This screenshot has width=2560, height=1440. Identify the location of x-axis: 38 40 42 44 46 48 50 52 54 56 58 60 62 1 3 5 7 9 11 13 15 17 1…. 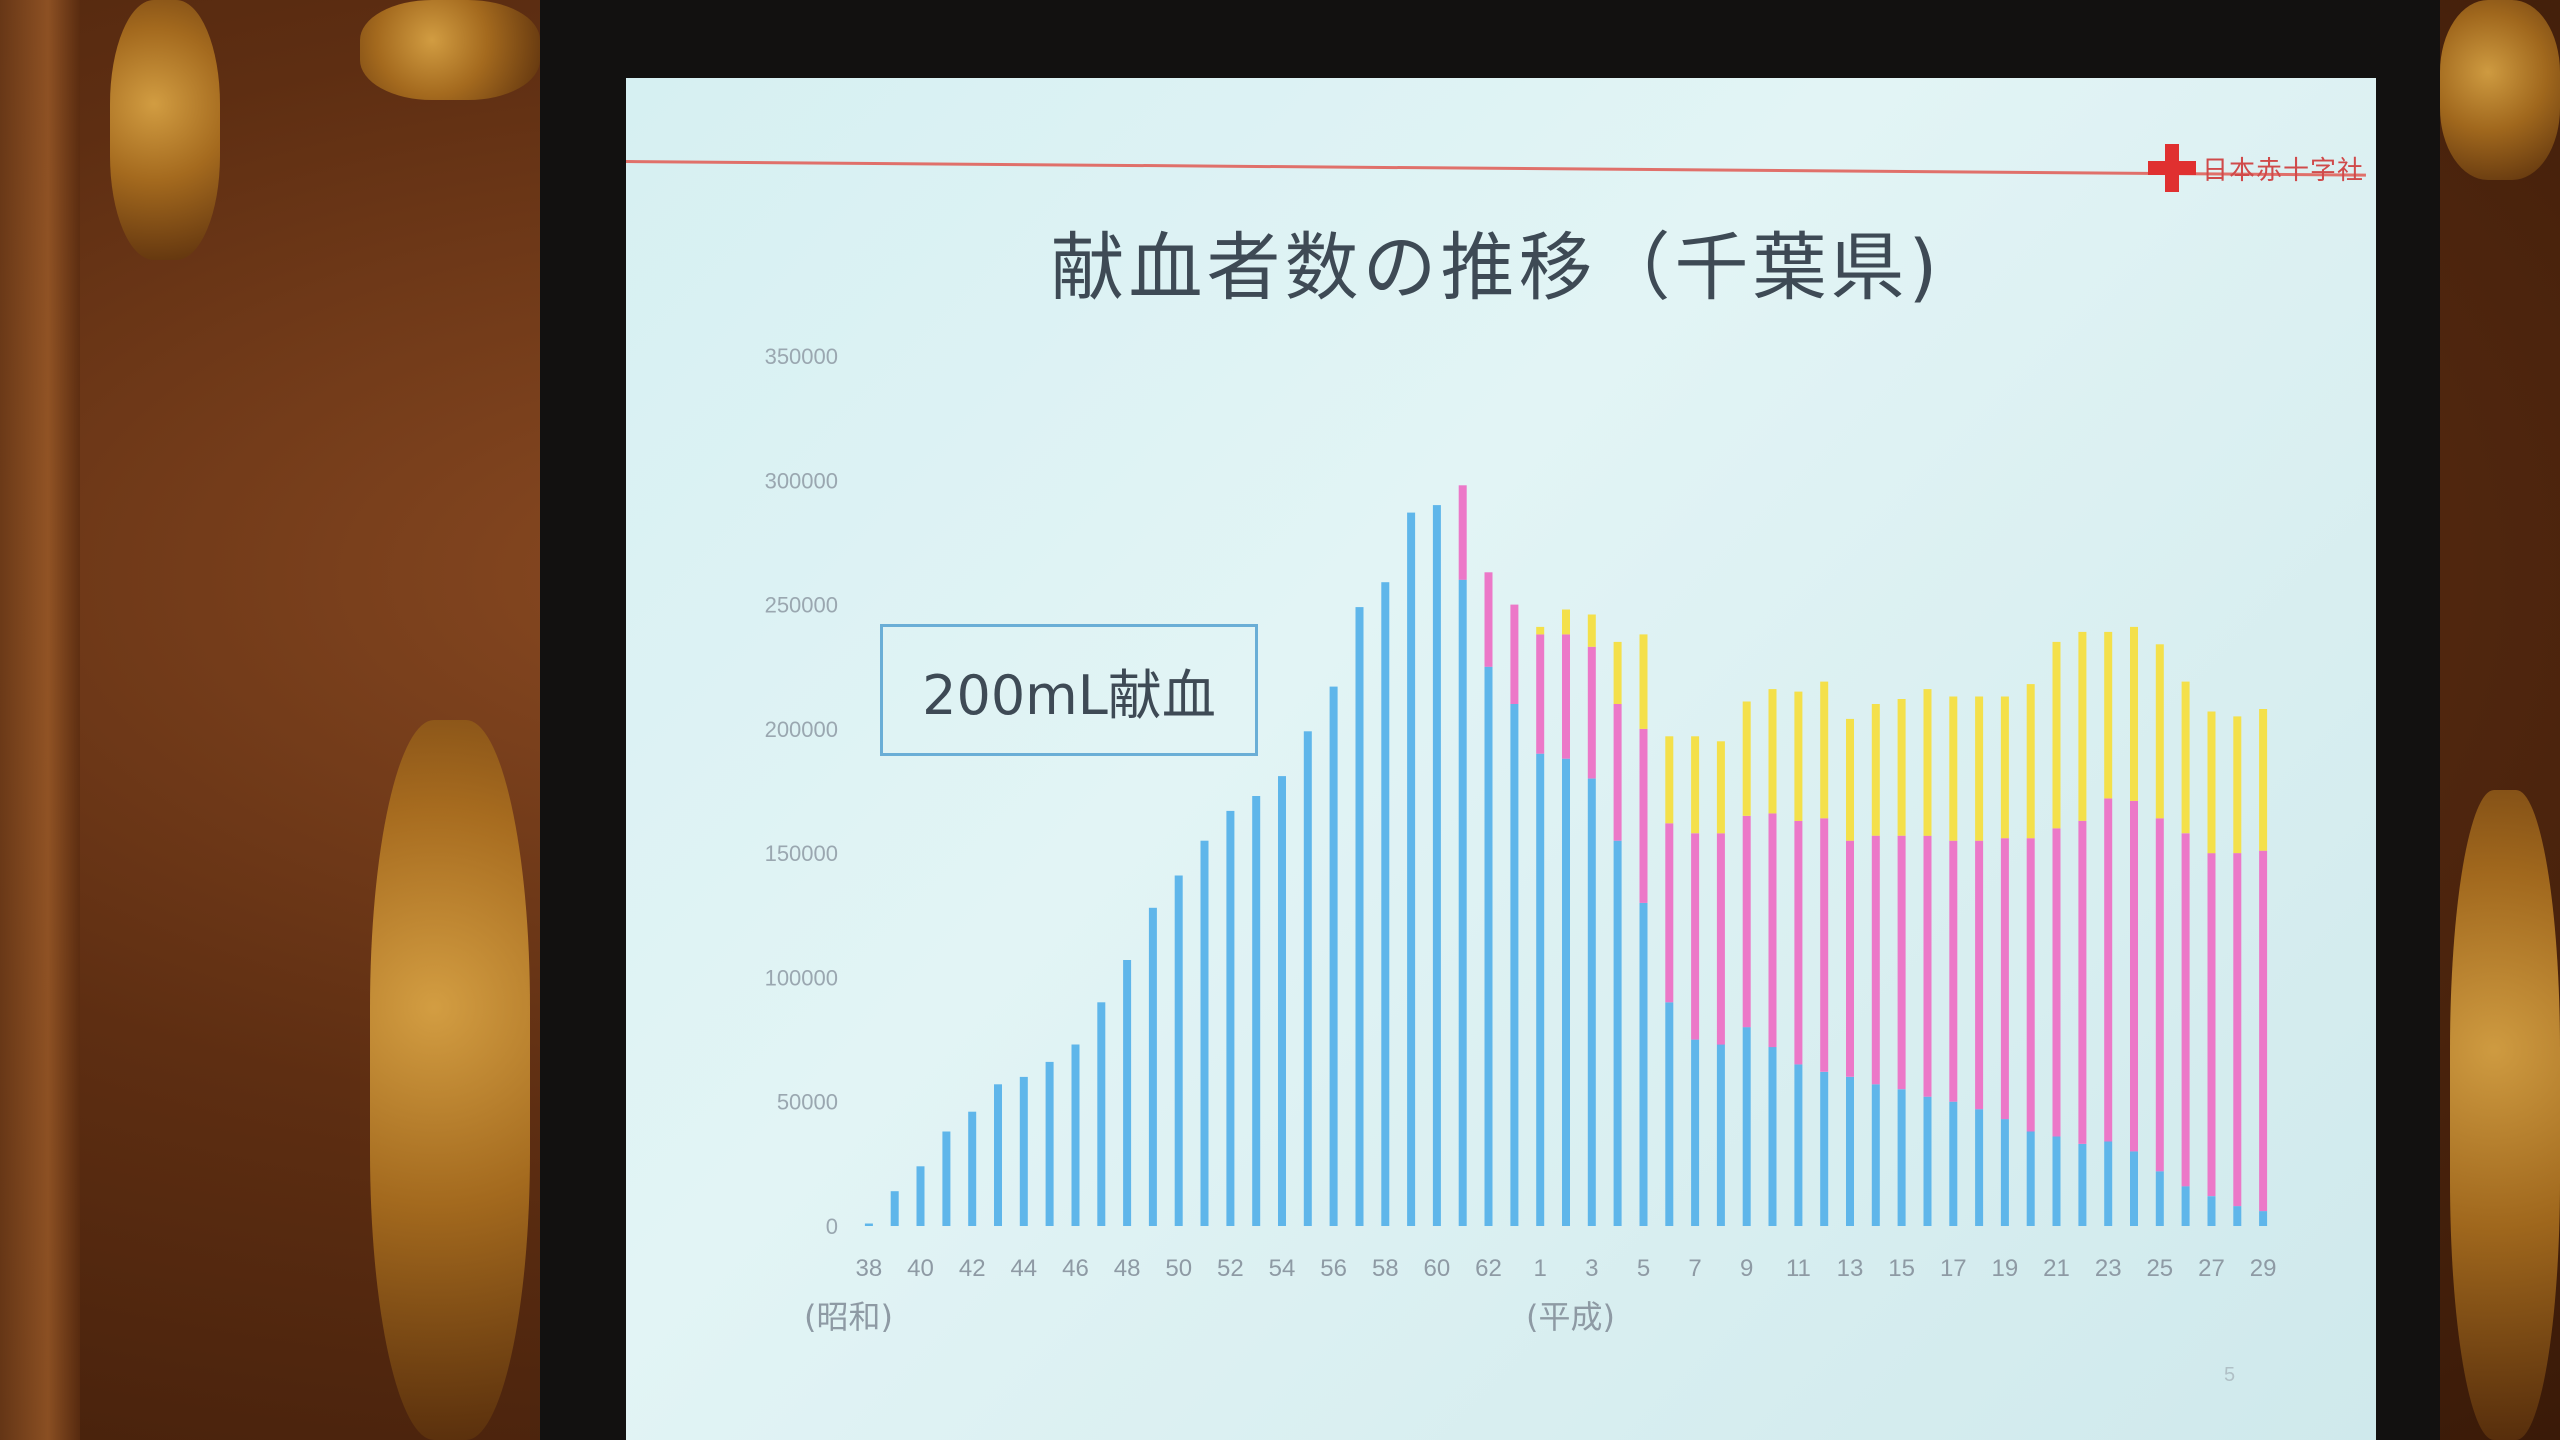
(1566, 1268).